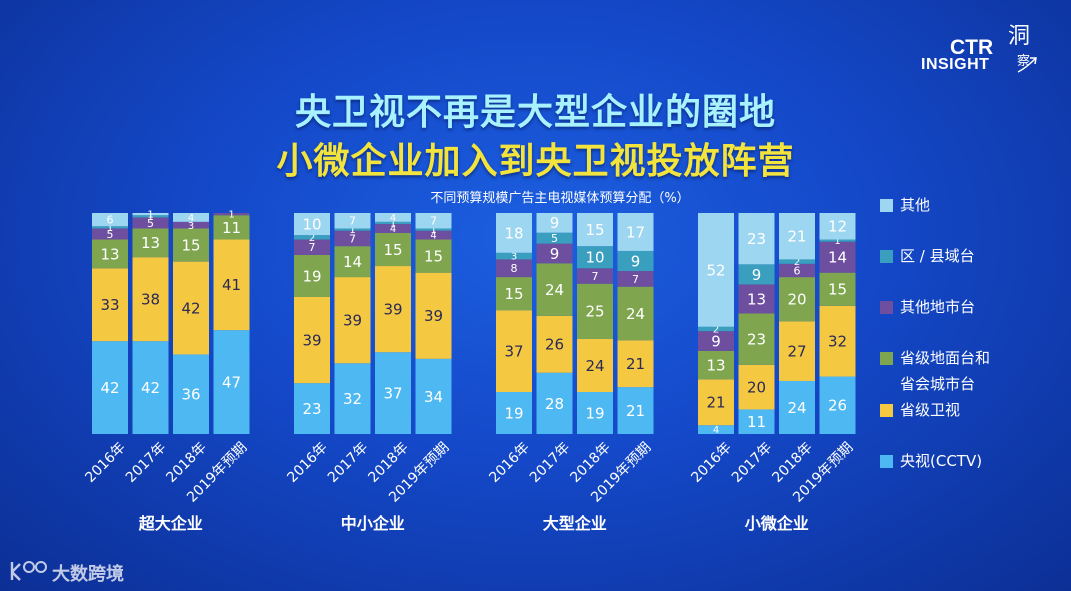 The width and height of the screenshot is (1071, 591). What do you see at coordinates (972, 47) in the screenshot?
I see `logo-text-ctr: CTR` at bounding box center [972, 47].